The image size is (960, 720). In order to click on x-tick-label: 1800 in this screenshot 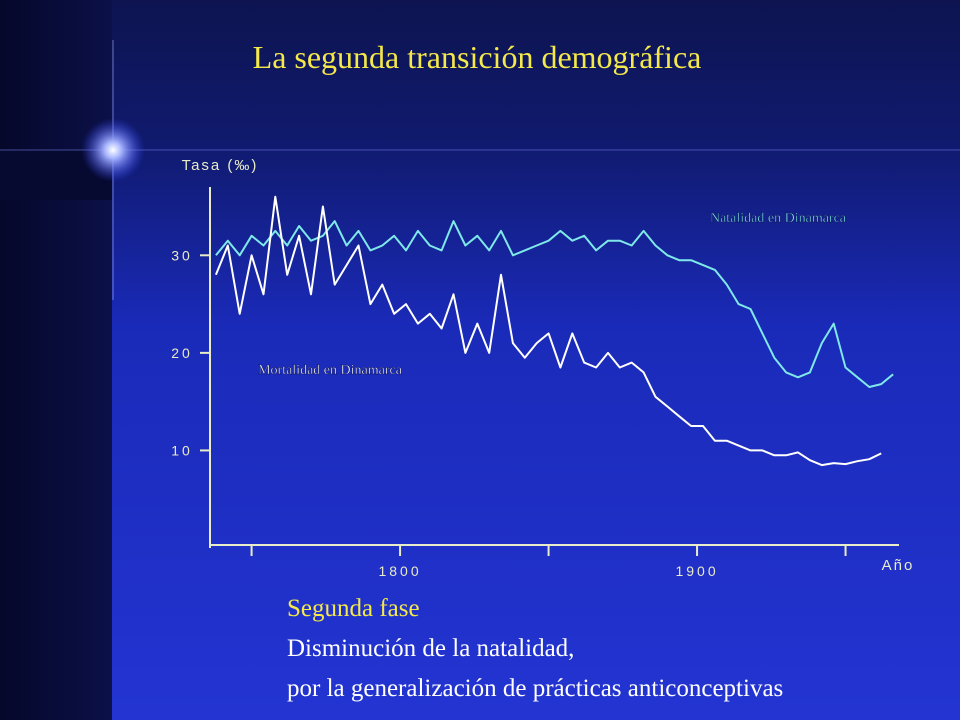, I will do `click(399, 571)`.